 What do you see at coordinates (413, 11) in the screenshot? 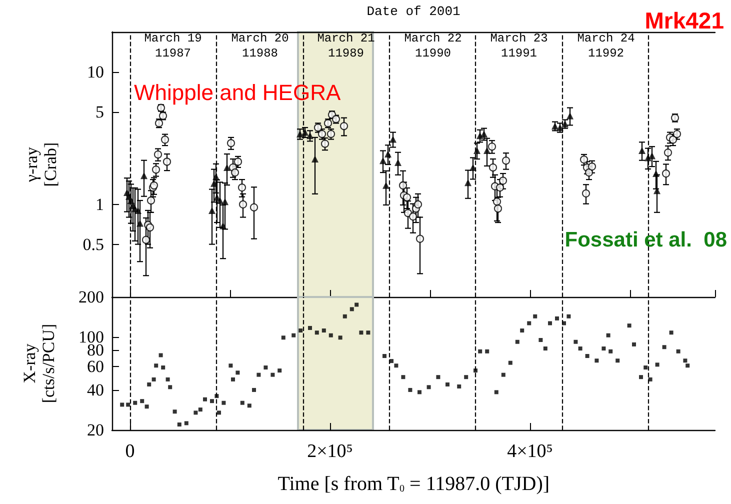
I see `x2-axis-title: Date of 2001` at bounding box center [413, 11].